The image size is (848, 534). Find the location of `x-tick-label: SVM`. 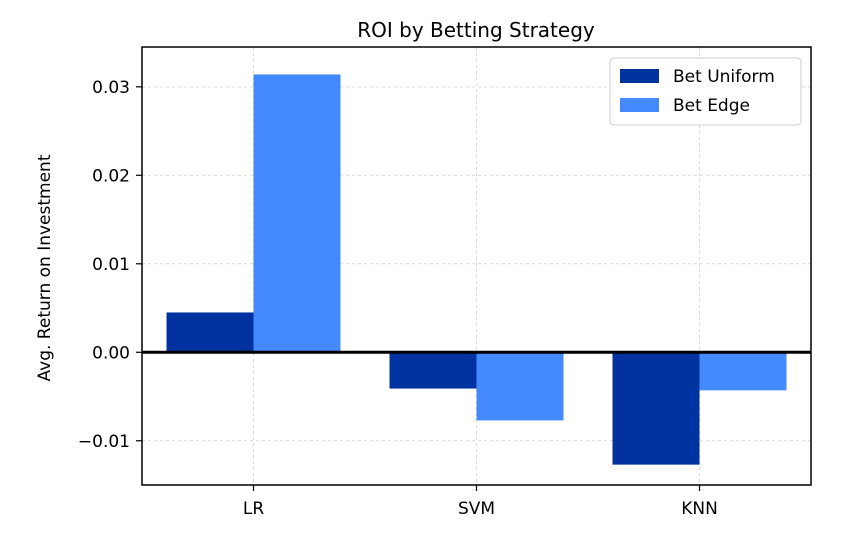

x-tick-label: SVM is located at coordinates (476, 509).